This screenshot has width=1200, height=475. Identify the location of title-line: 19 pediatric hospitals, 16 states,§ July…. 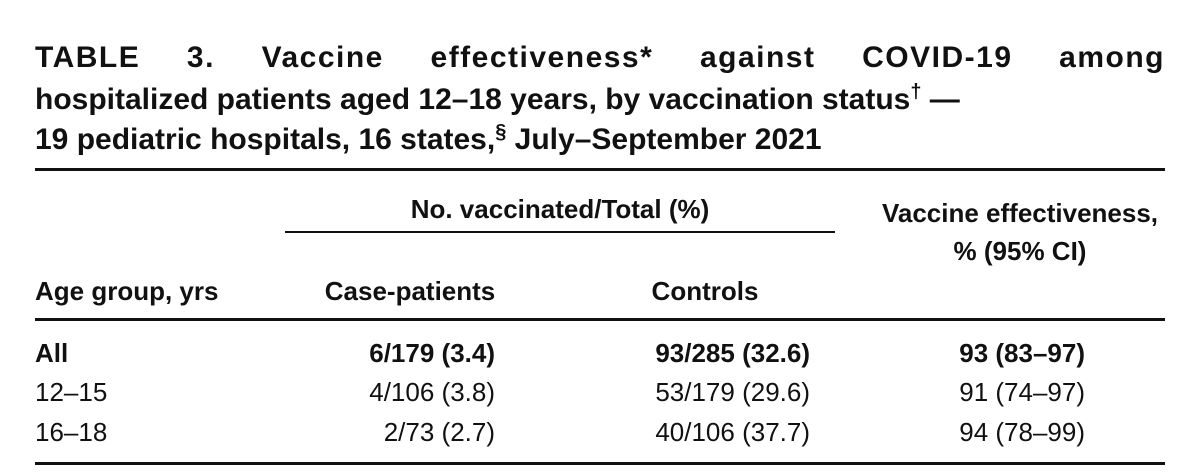
(428, 140).